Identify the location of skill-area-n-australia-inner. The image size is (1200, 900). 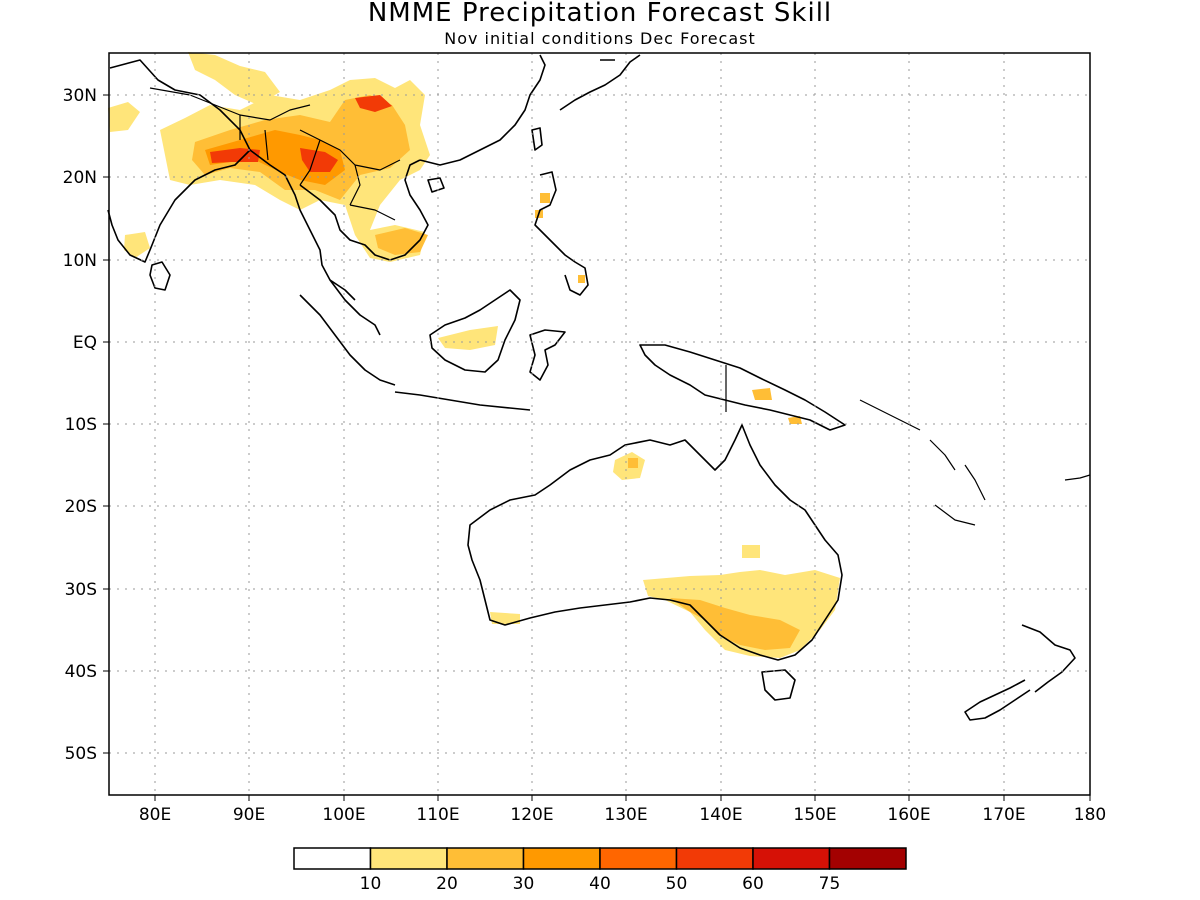
(633, 463).